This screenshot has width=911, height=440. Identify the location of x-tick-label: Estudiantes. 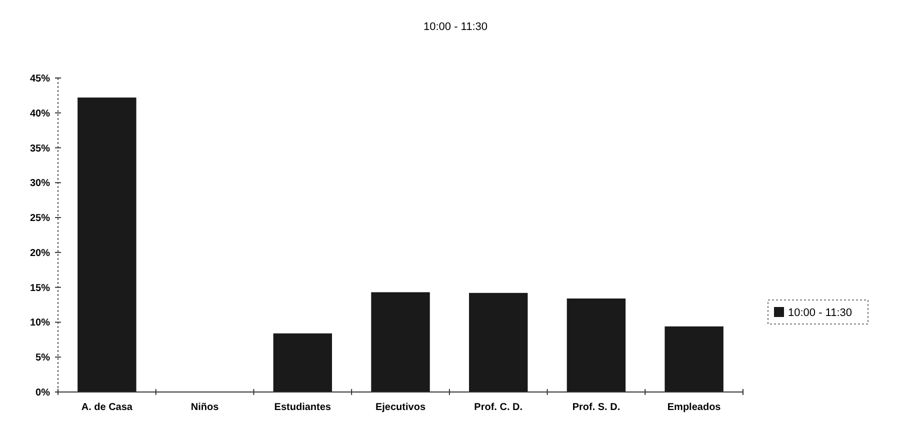
(303, 407).